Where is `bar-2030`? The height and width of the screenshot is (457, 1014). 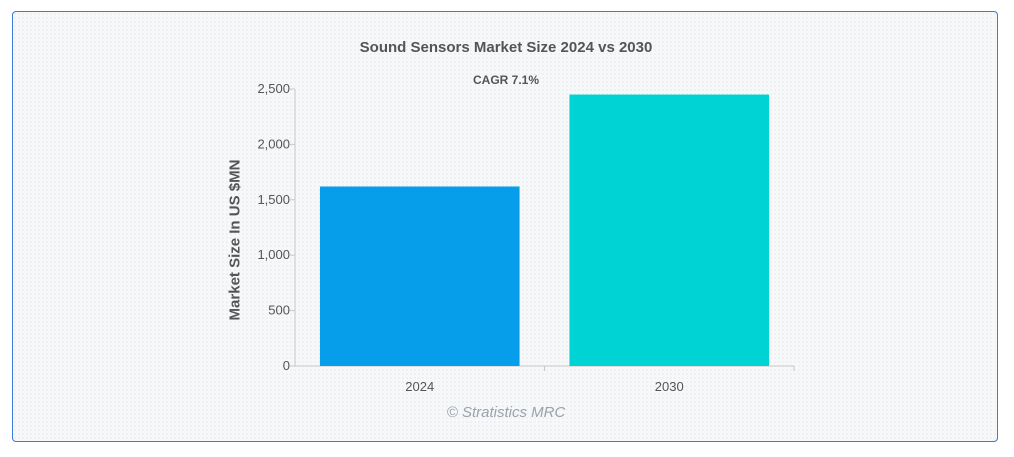 bar-2030 is located at coordinates (669, 230).